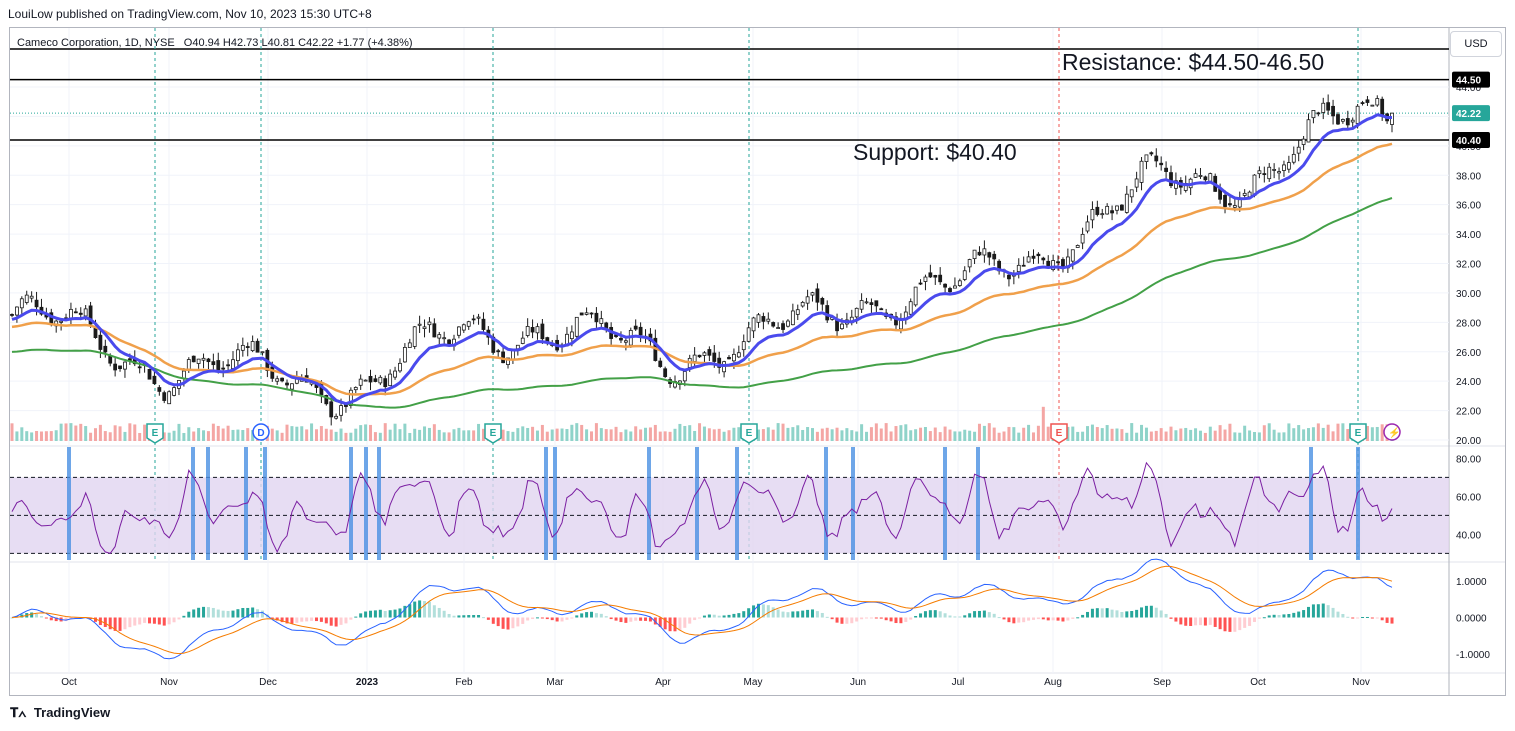 The width and height of the screenshot is (1515, 731). Describe the element at coordinates (1392, 432) in the screenshot. I see `lightning-event-icon` at that location.